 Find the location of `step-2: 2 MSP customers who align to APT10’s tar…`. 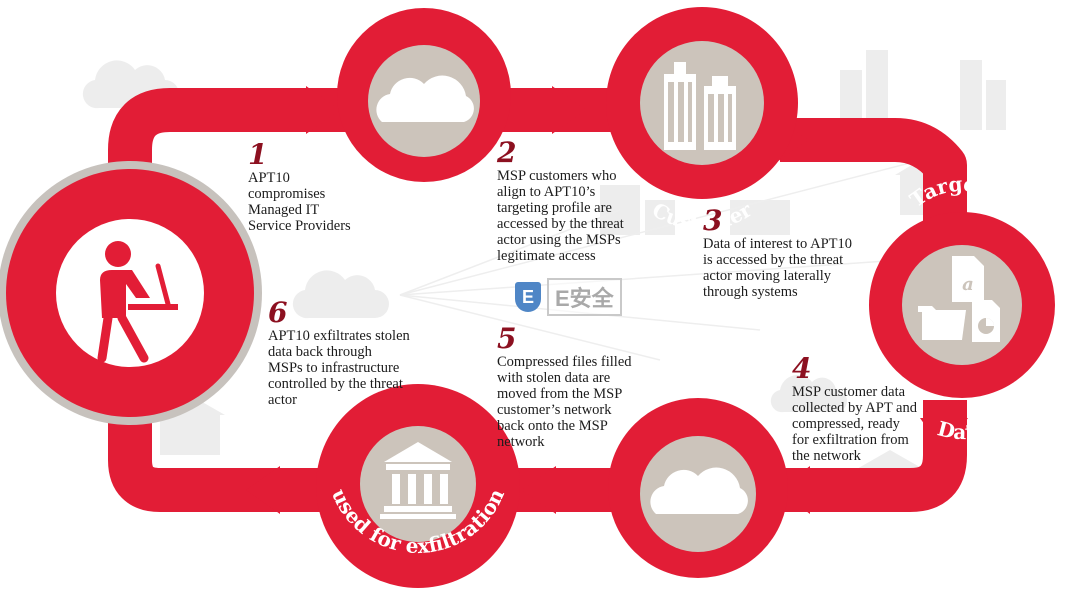

step-2: 2 MSP customers who align to APT10’s tar… is located at coordinates (560, 200).